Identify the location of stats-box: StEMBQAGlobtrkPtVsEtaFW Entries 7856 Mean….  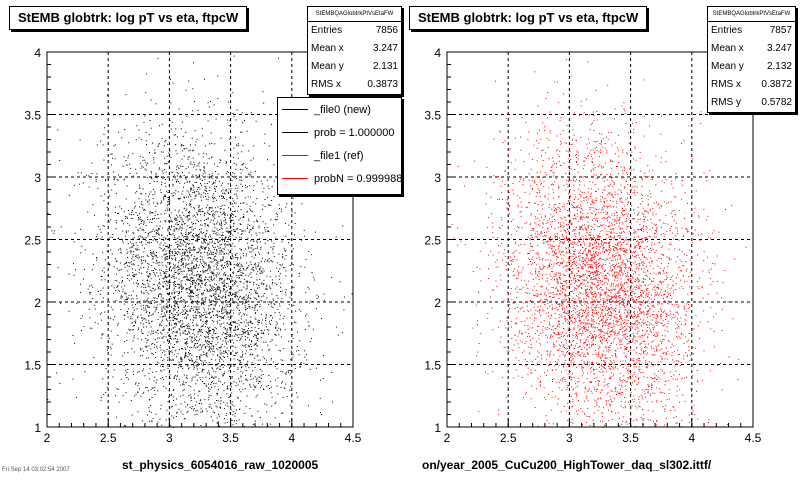
(354, 50).